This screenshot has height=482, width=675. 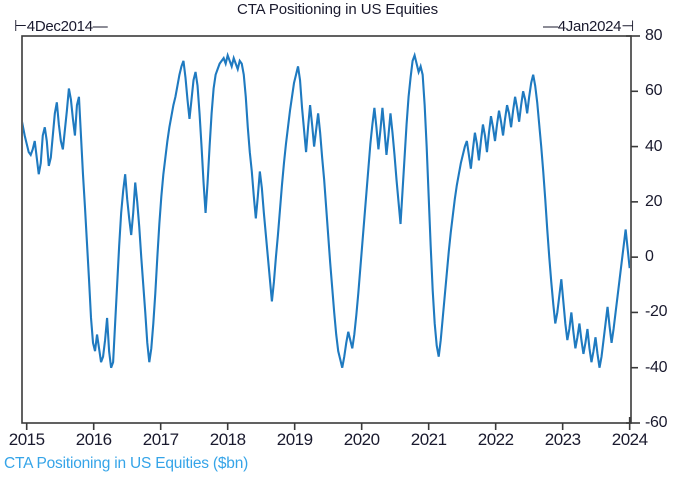 What do you see at coordinates (654, 91) in the screenshot?
I see `y-axis-tick-label: 60` at bounding box center [654, 91].